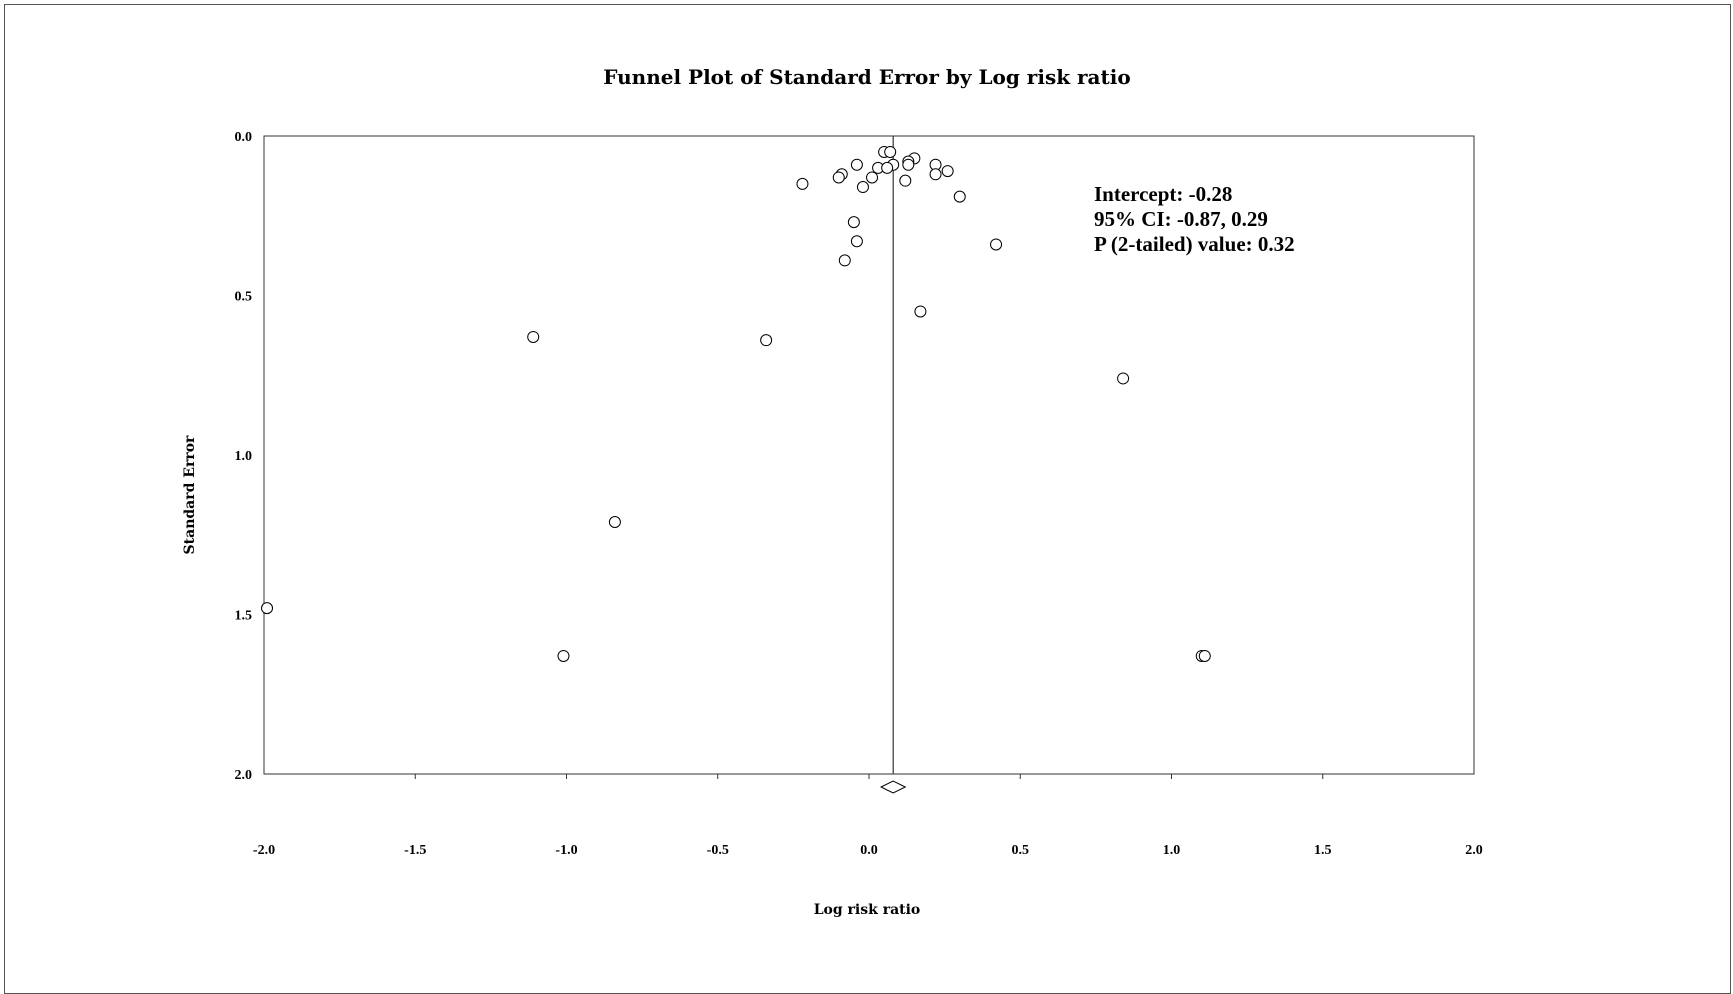  I want to click on x-tick-label: -2.0, so click(264, 850).